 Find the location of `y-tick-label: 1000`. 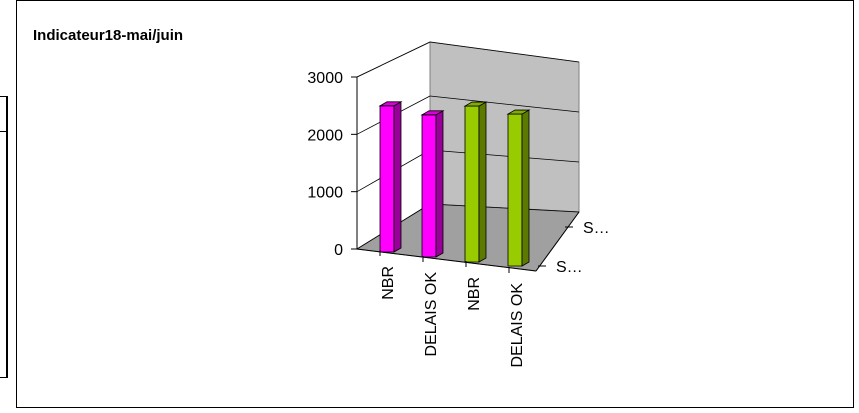

y-tick-label: 1000 is located at coordinates (325, 193).